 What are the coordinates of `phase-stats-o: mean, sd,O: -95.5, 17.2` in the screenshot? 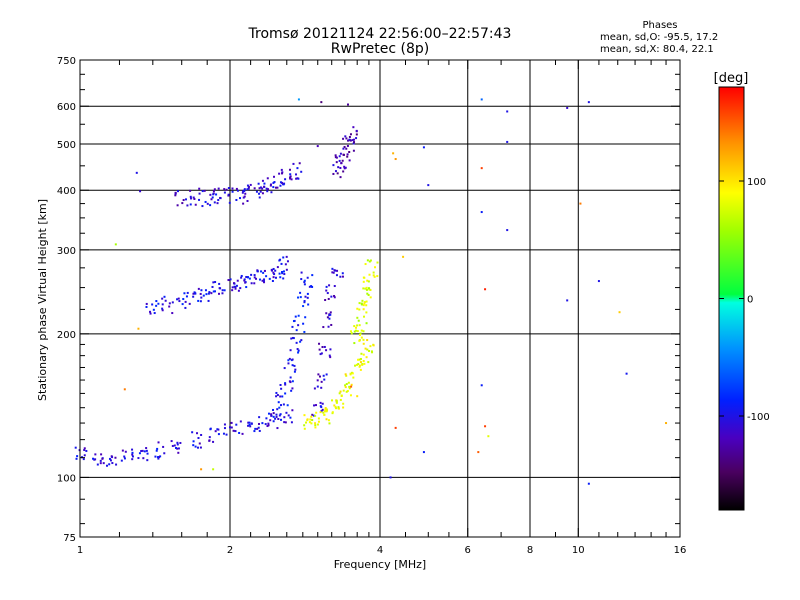 It's located at (659, 37).